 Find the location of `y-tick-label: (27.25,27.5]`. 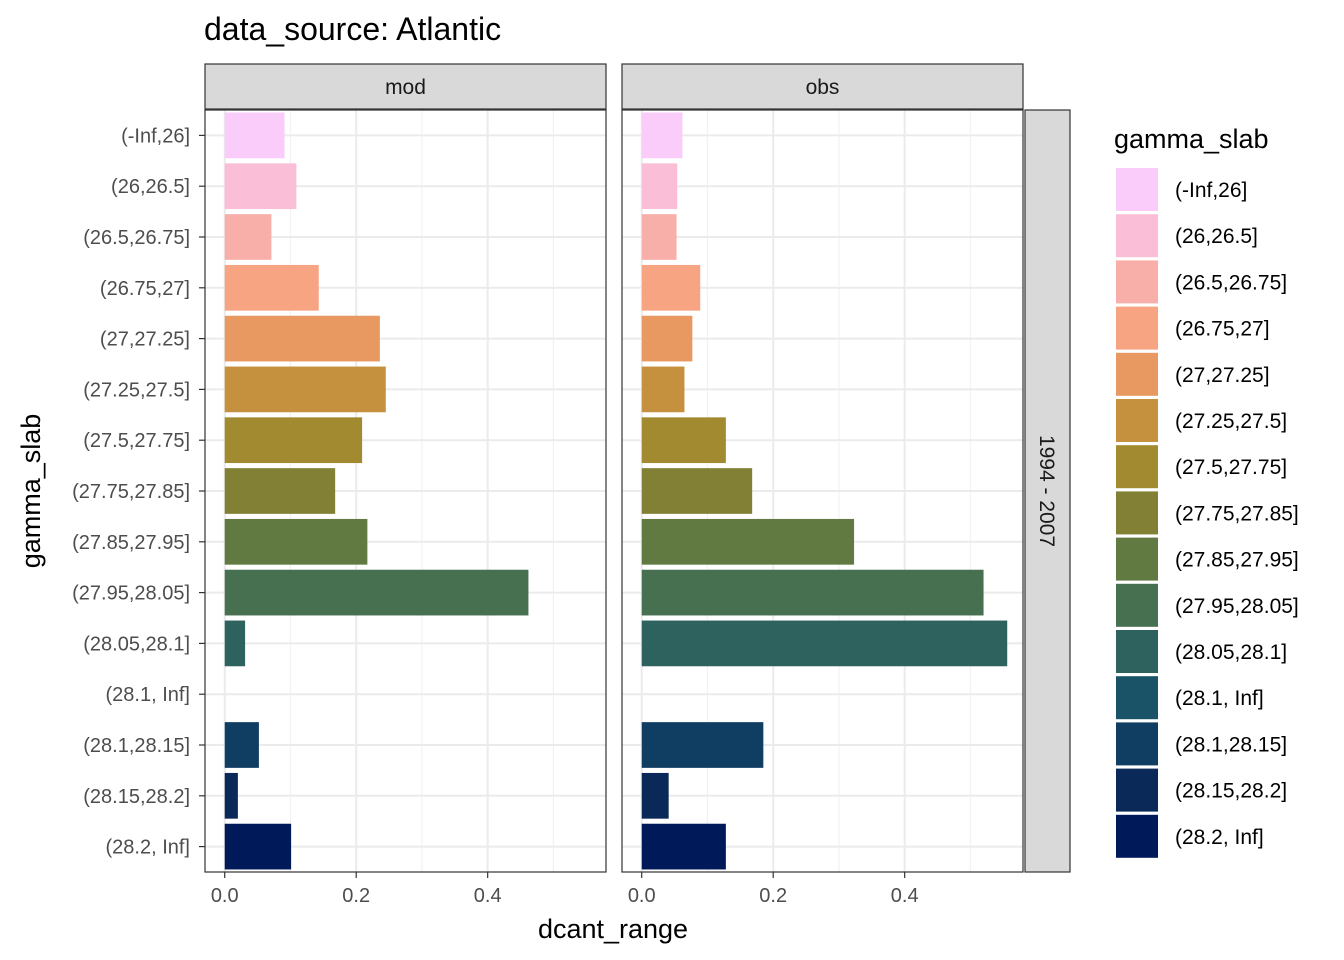

y-tick-label: (27.25,27.5] is located at coordinates (136, 390).